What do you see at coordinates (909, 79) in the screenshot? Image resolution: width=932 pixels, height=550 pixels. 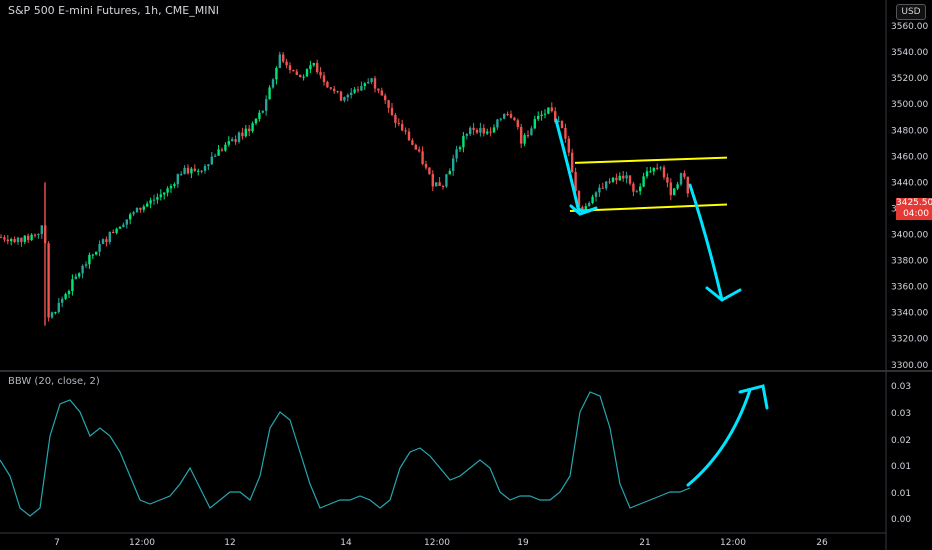 I see `price-axis-tick: 3520.00` at bounding box center [909, 79].